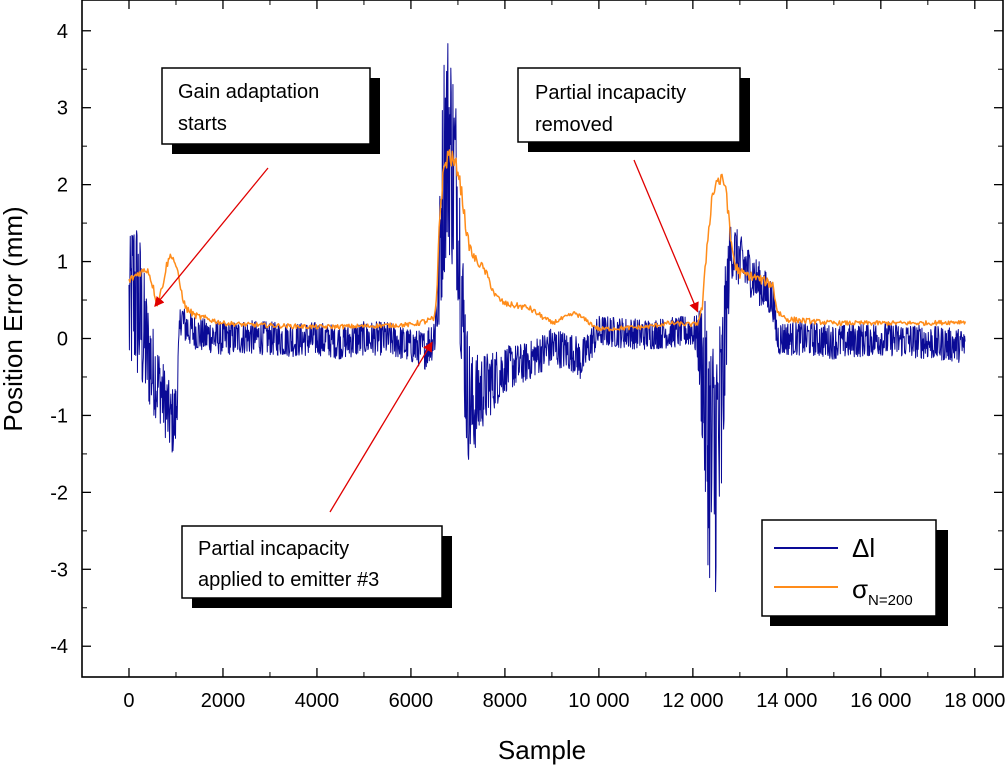 The height and width of the screenshot is (767, 1005). I want to click on y-tick-label: 1, so click(62, 263).